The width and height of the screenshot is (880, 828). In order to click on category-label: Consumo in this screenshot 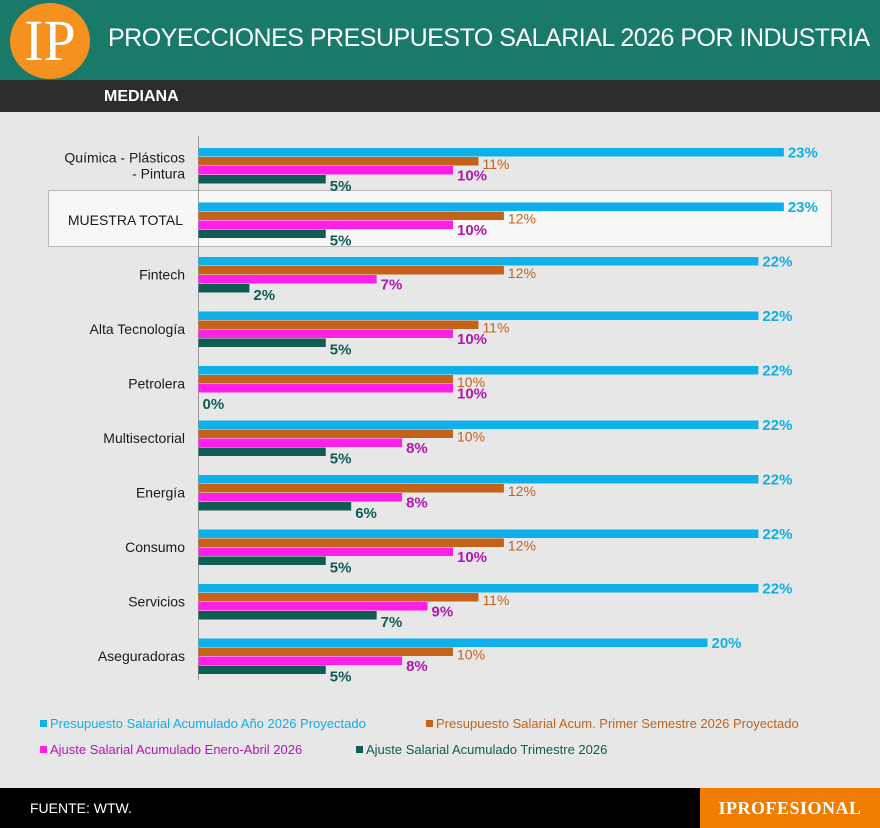, I will do `click(155, 547)`.